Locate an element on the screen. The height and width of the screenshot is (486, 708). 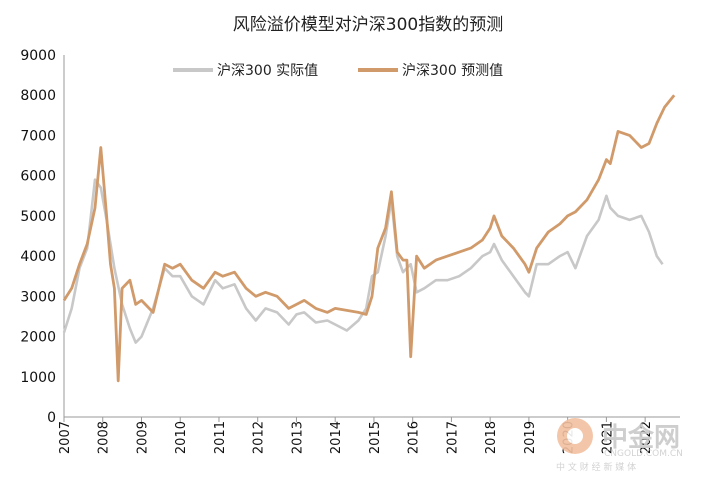
x-tick-label: 2014 is located at coordinates (336, 437).